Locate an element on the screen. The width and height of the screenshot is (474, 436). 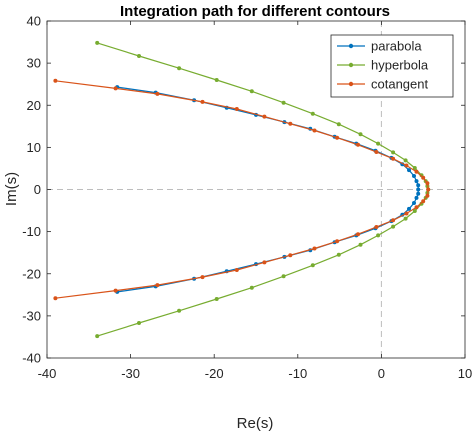
x-axis-label: Re(s) is located at coordinates (255, 423).